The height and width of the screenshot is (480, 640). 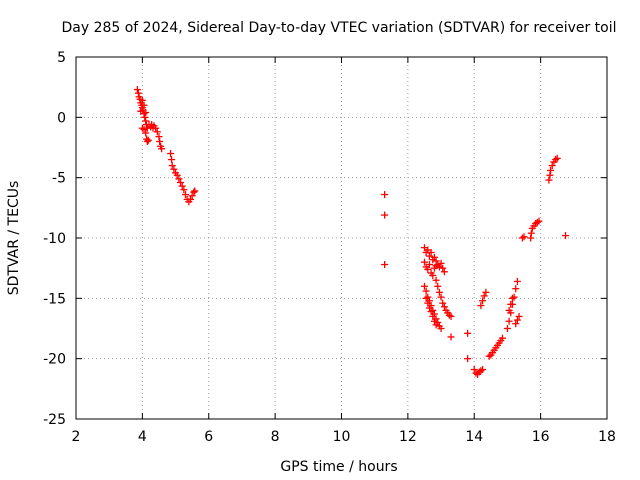 I want to click on x-tick-label: 2, so click(x=76, y=437).